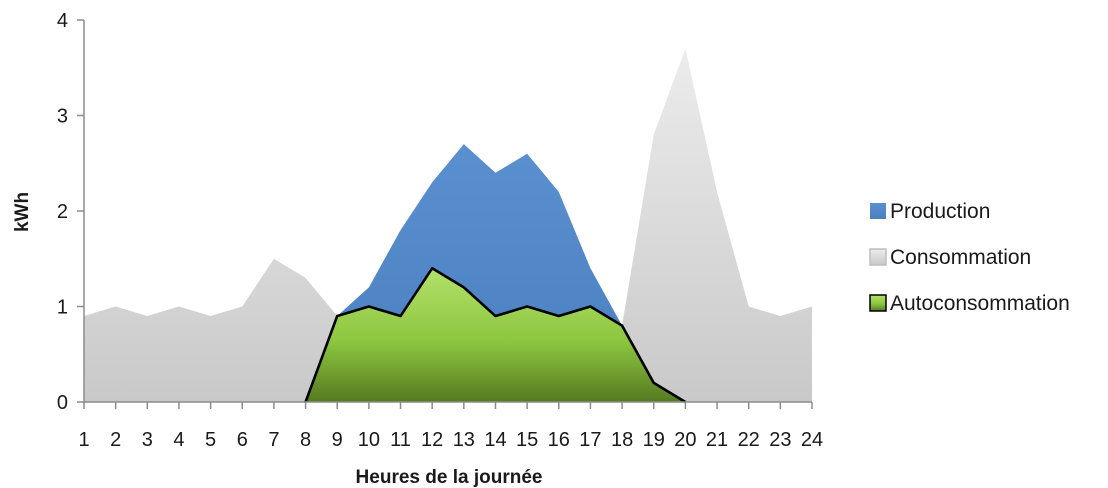 This screenshot has width=1108, height=488. I want to click on series-line-autoconsommation, so click(495, 335).